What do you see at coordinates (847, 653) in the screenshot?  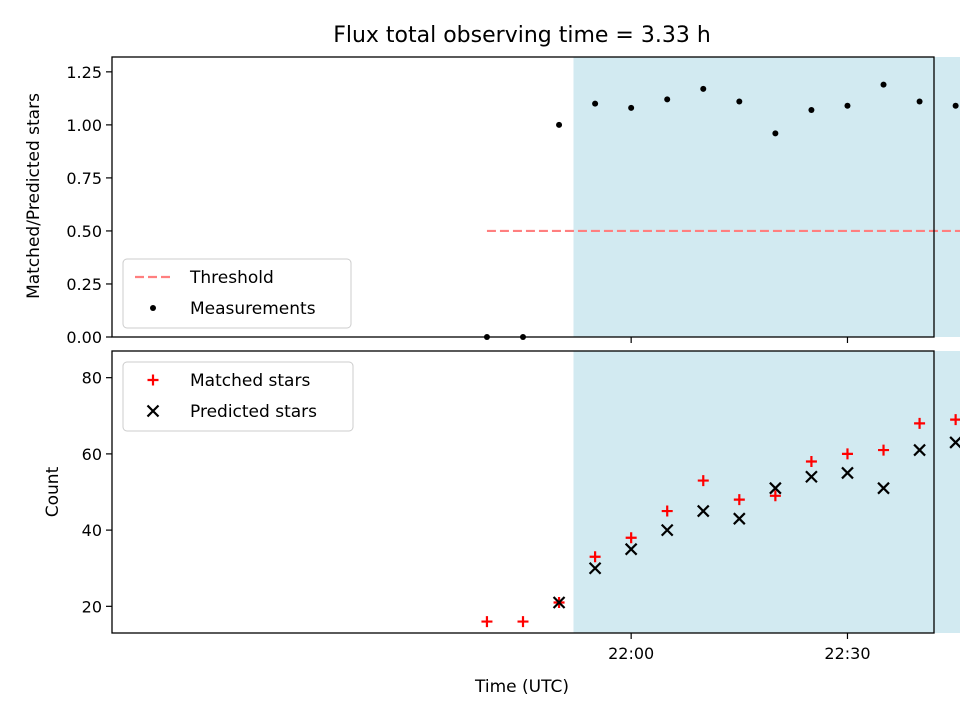 I see `x-tick-label: 22:30` at bounding box center [847, 653].